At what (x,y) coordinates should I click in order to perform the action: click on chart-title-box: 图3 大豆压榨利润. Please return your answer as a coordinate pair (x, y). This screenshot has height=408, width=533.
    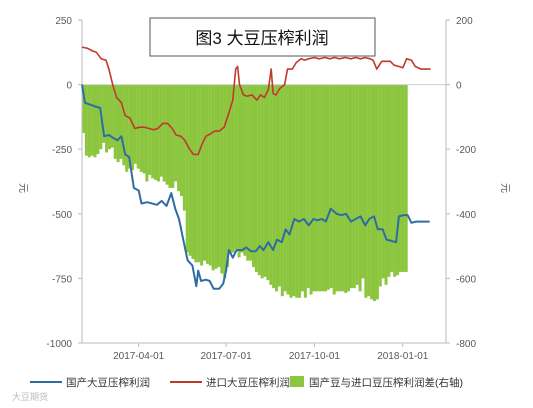
    Looking at the image, I should click on (262, 37).